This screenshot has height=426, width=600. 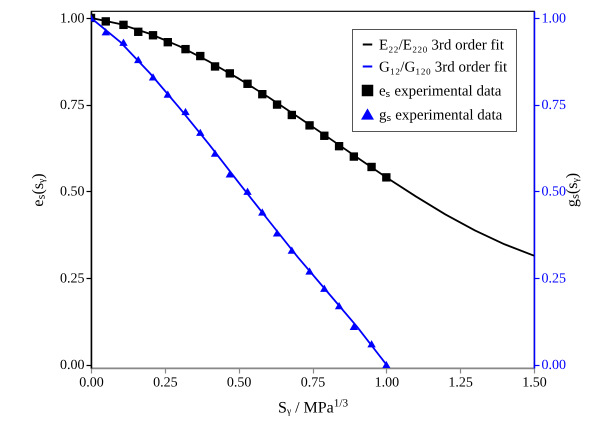 I want to click on x-tick-label: 1.50, so click(x=534, y=383).